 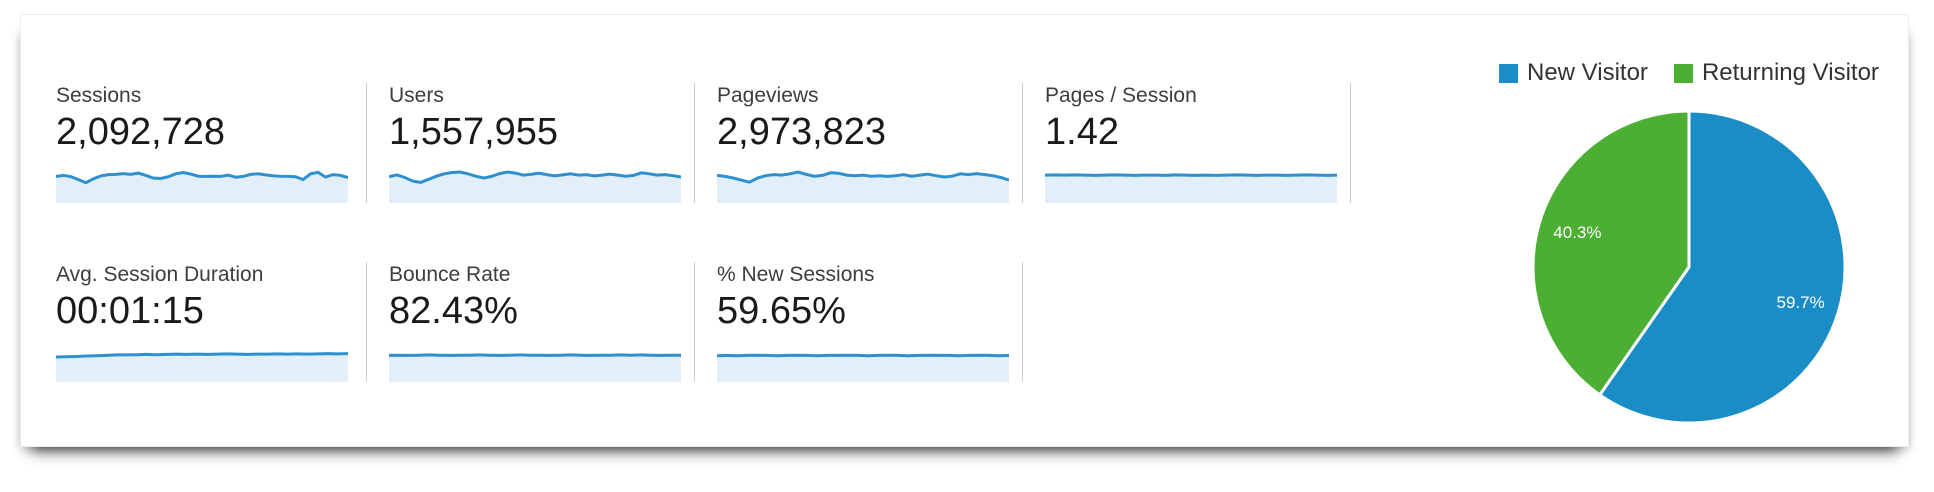 What do you see at coordinates (1611, 253) in the screenshot?
I see `returning-visitor-slice` at bounding box center [1611, 253].